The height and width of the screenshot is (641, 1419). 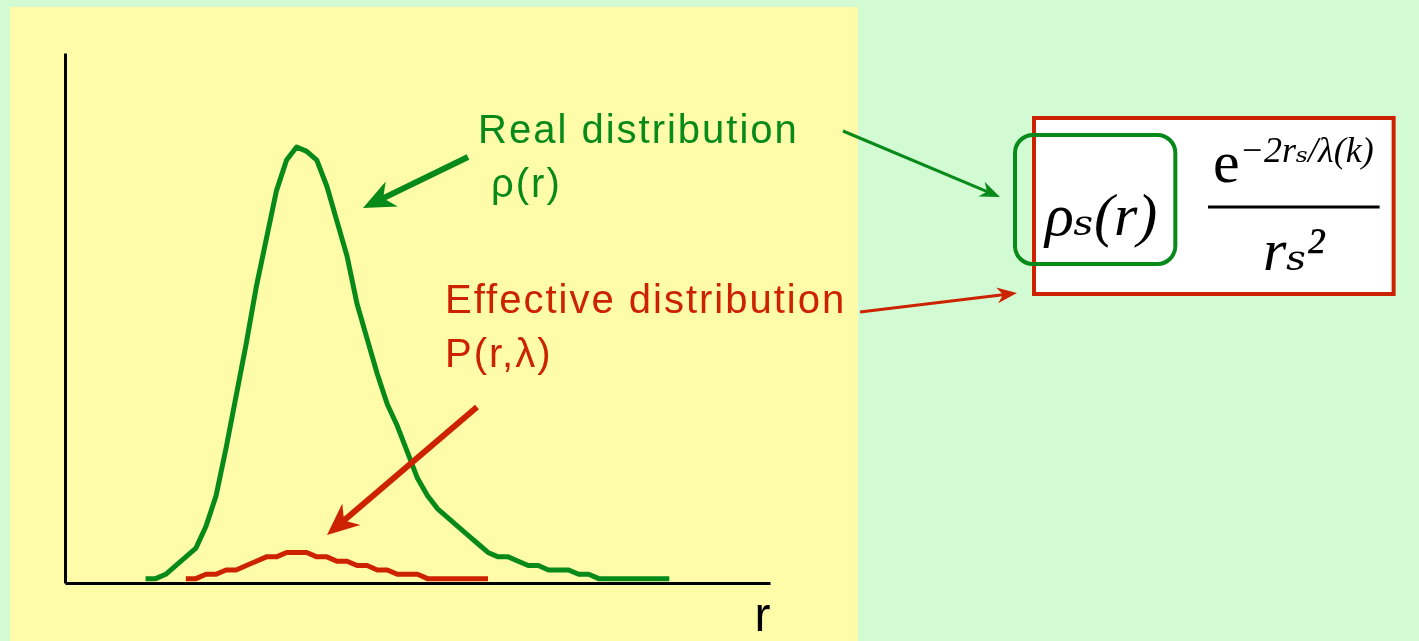 I want to click on text: ρₛ(r), so click(x=1100, y=215).